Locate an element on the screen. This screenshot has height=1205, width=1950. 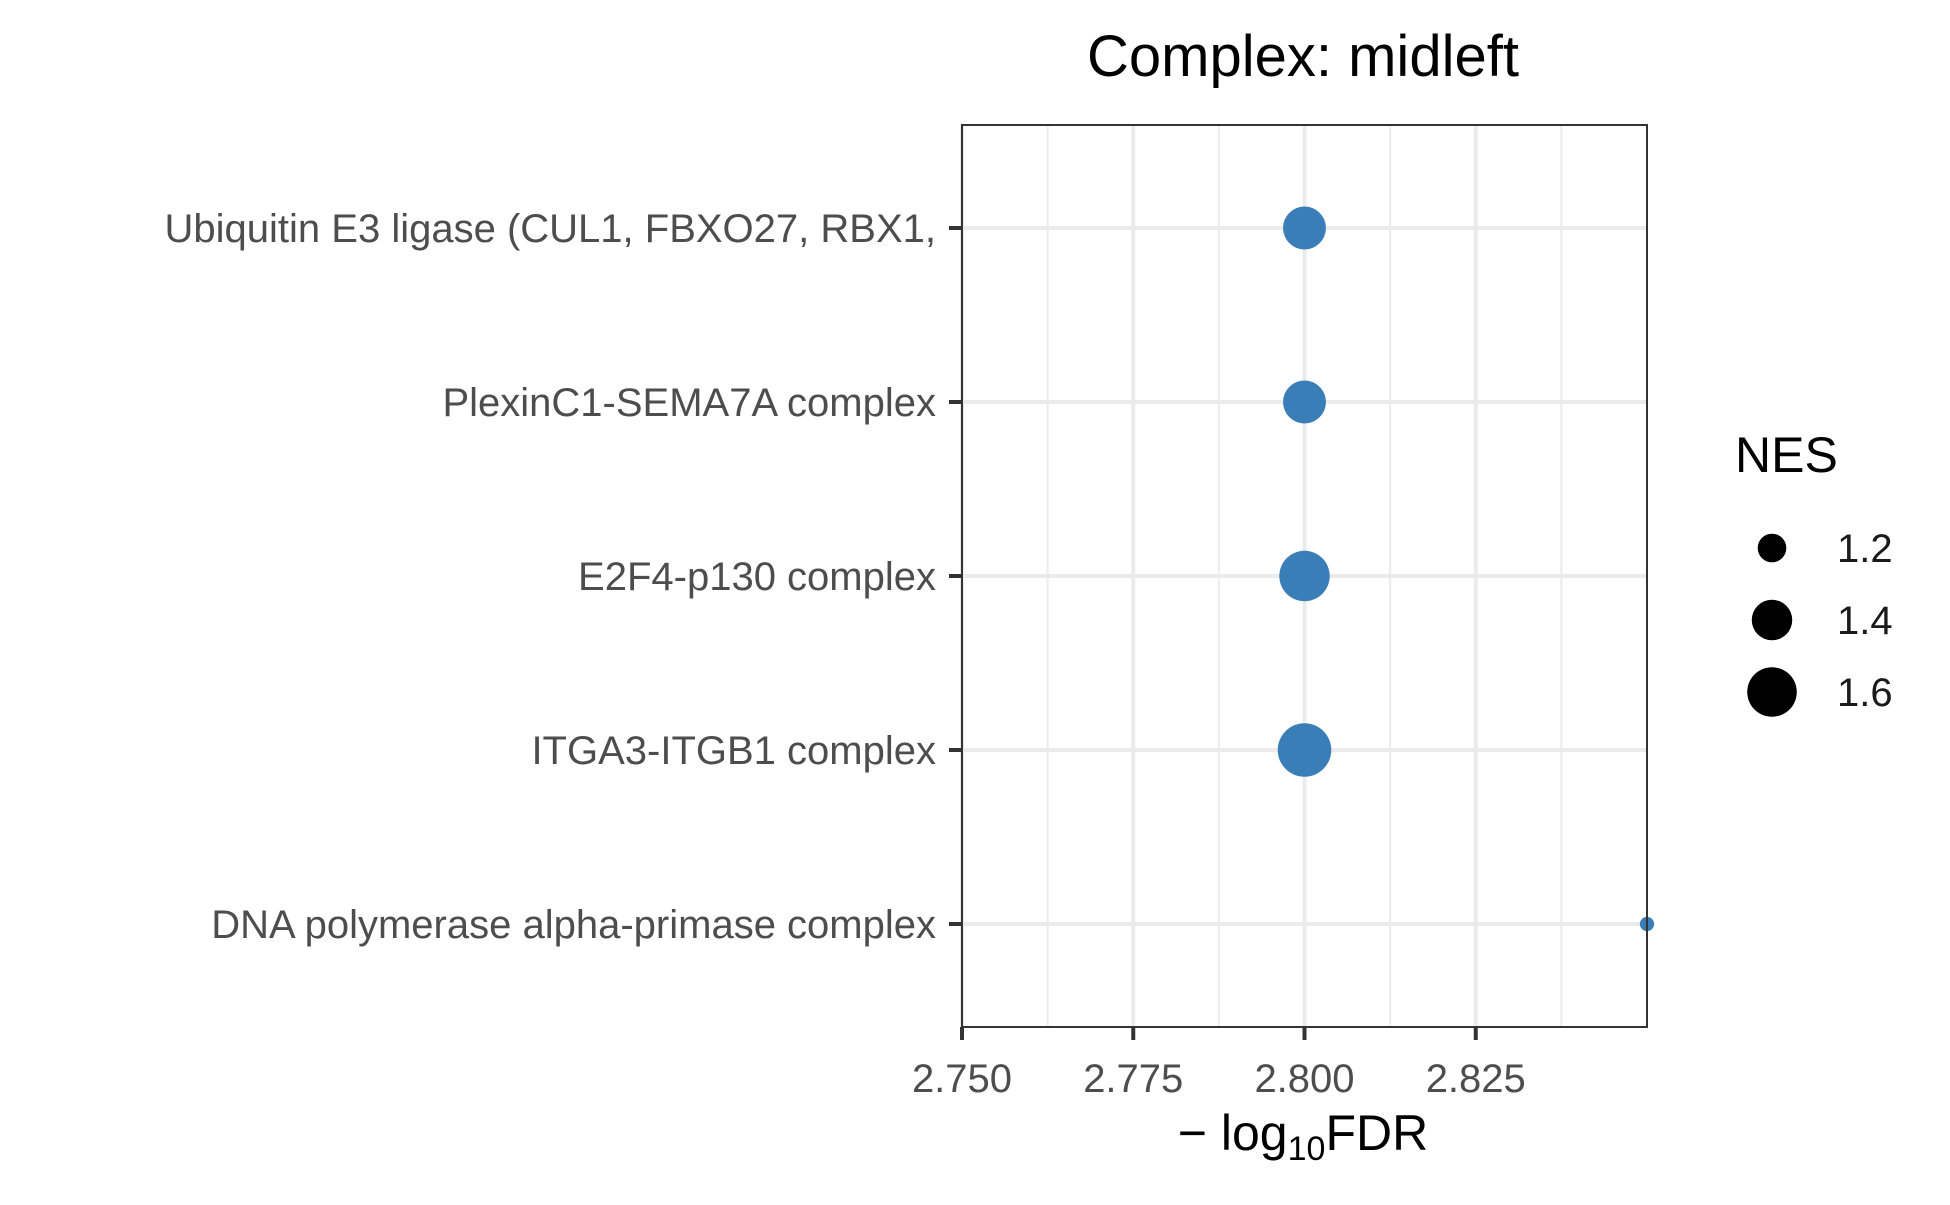
x-tick-label: 2.800 is located at coordinates (1304, 1079).